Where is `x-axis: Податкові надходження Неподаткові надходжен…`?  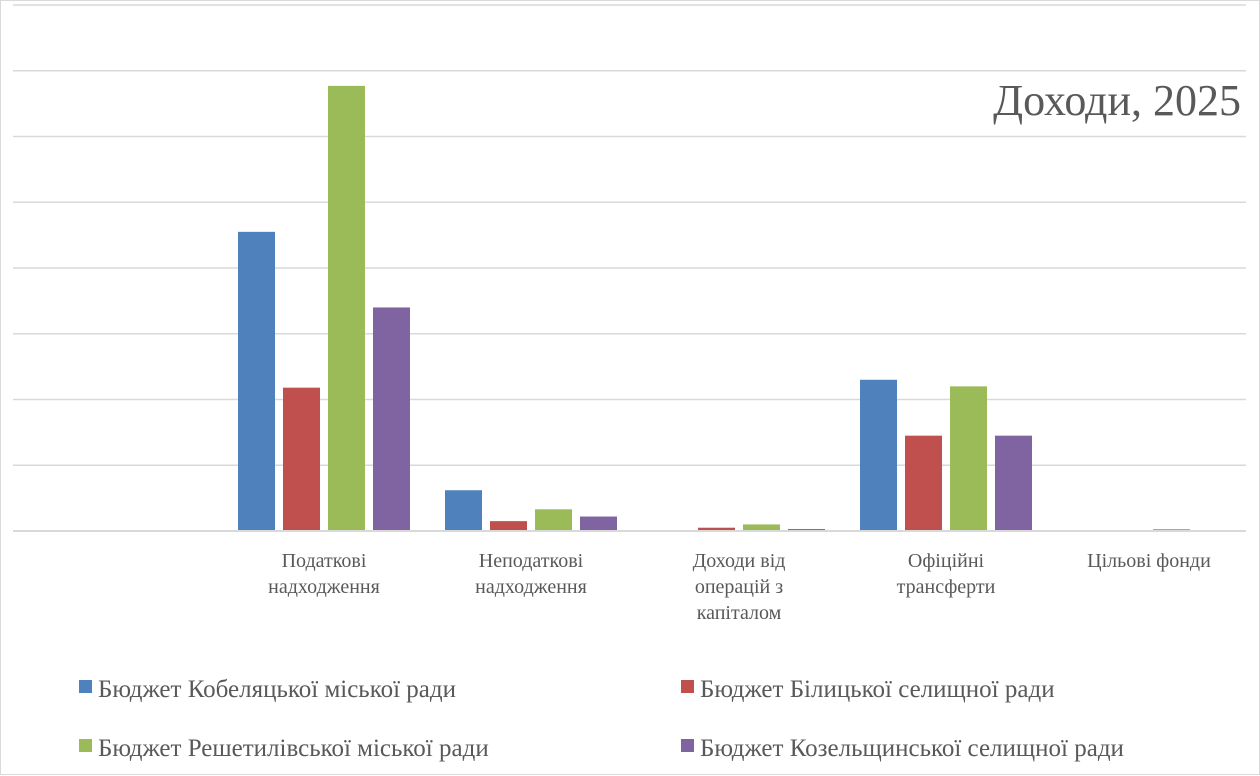 x-axis: Податкові надходження Неподаткові надходжен… is located at coordinates (629, 577).